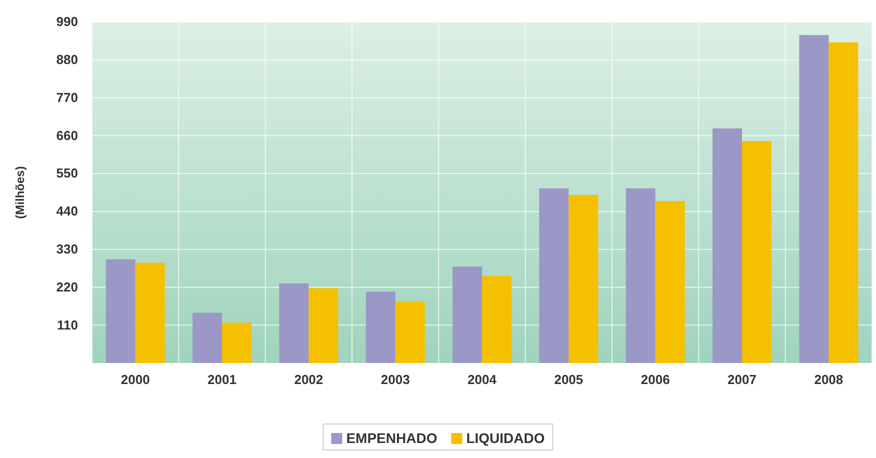 The image size is (876, 458). I want to click on x-tick-label: 2001, so click(222, 380).